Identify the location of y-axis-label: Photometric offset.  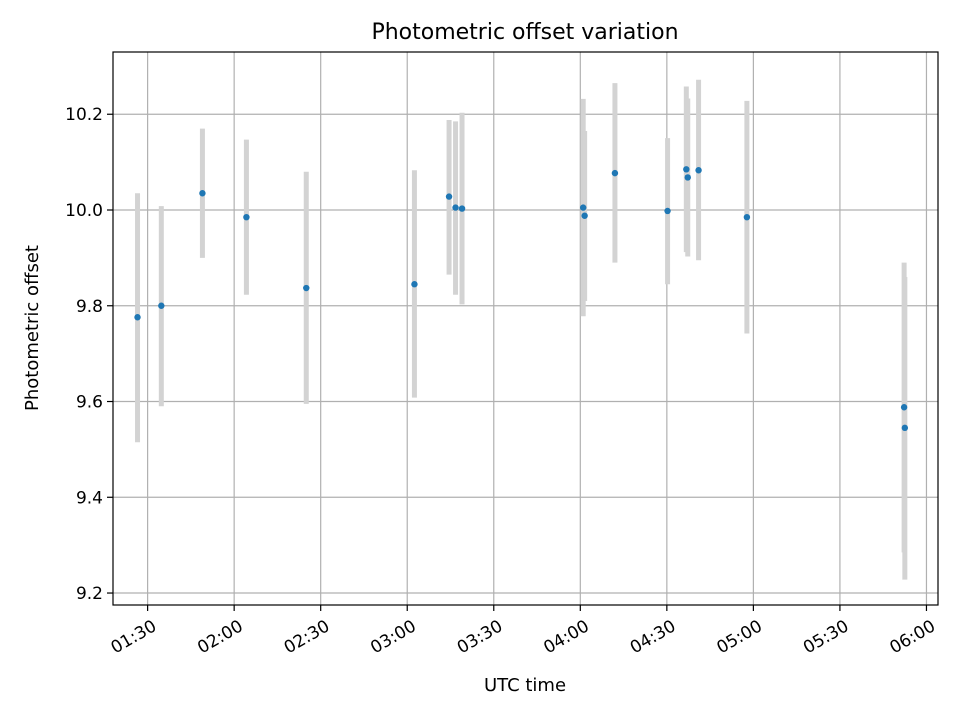
(32, 328).